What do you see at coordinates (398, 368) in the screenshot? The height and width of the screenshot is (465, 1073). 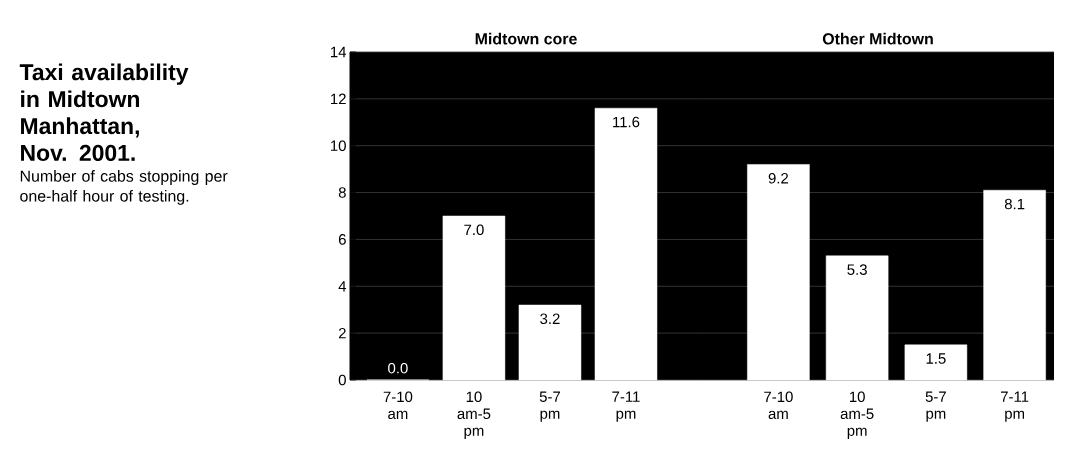 I see `data-label: 0.0` at bounding box center [398, 368].